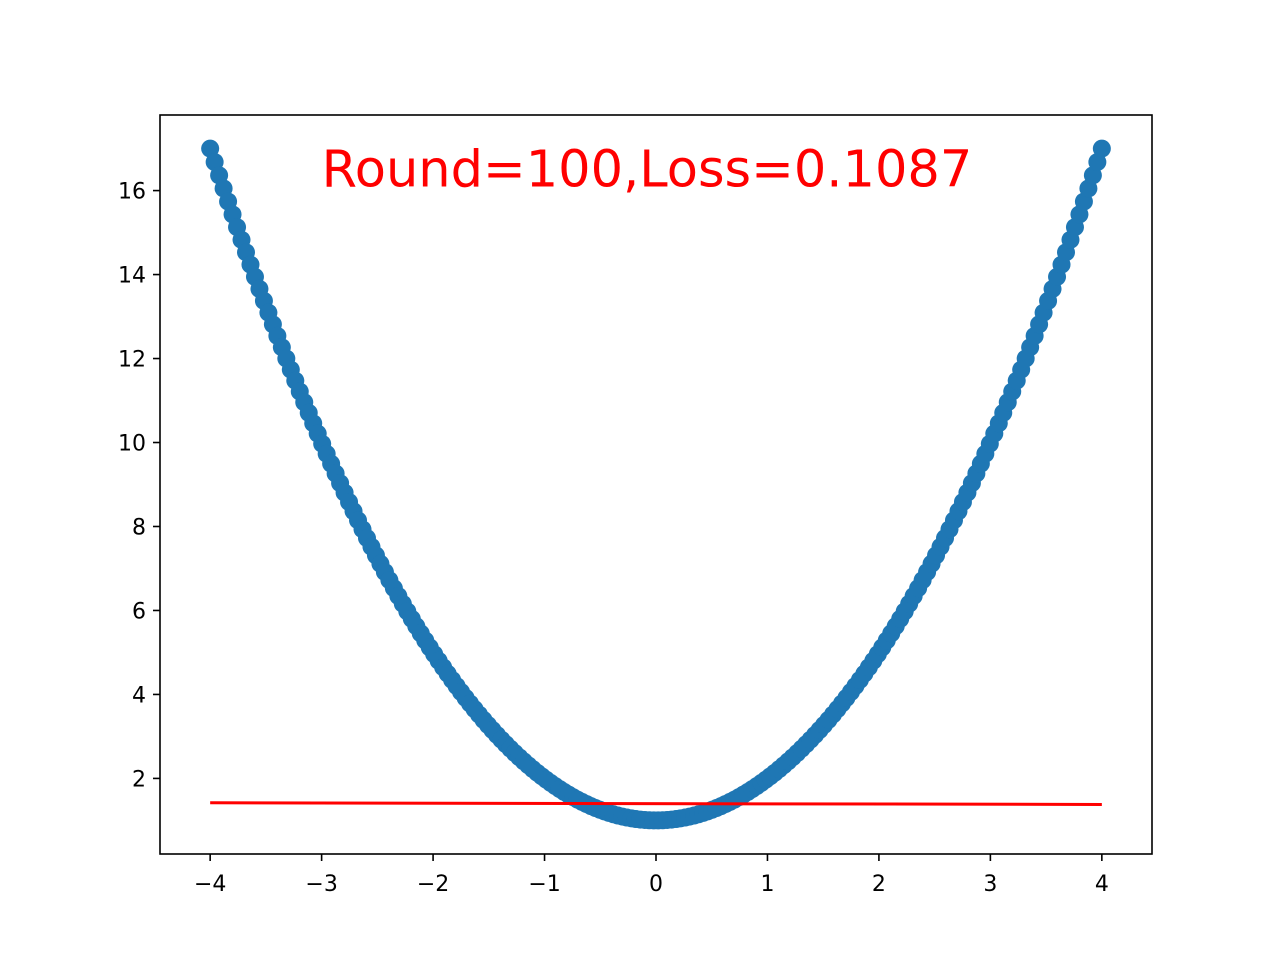 The image size is (1280, 960). I want to click on x-tick-label: 4, so click(1102, 884).